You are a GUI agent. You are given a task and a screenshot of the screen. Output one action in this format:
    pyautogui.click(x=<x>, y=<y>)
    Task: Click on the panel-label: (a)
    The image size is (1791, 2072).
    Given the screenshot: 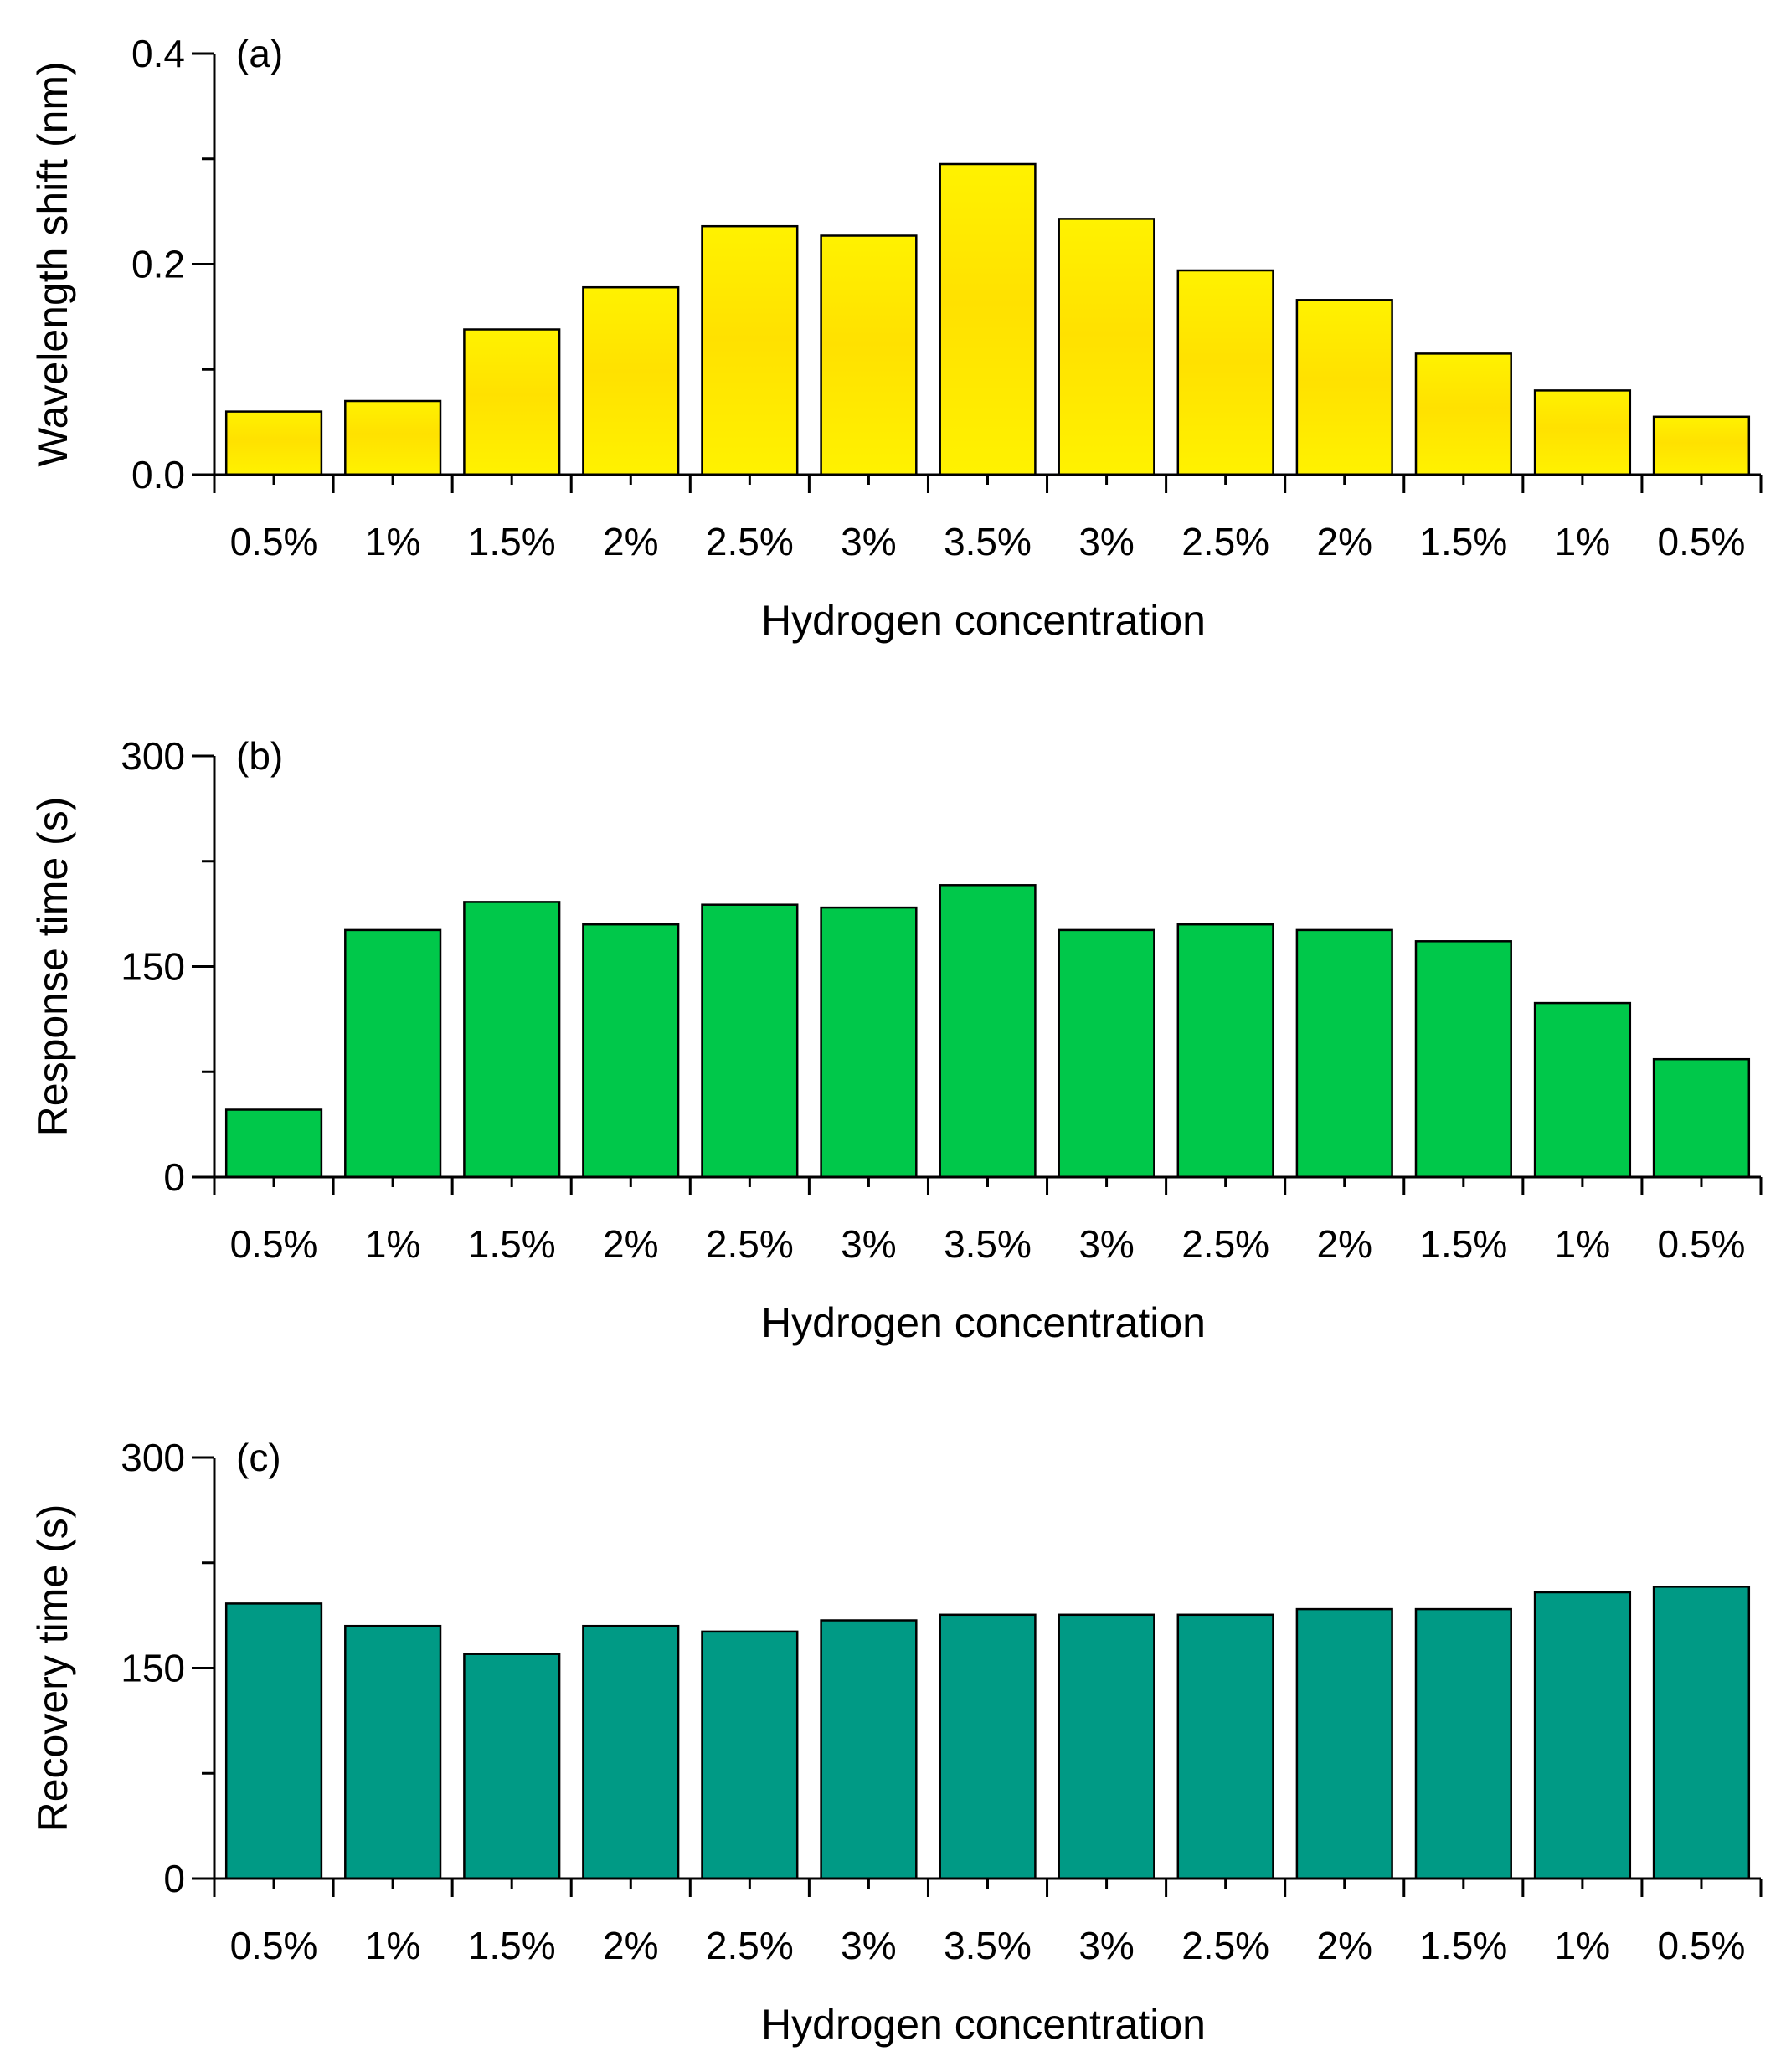 What is the action you would take?
    pyautogui.click(x=260, y=53)
    